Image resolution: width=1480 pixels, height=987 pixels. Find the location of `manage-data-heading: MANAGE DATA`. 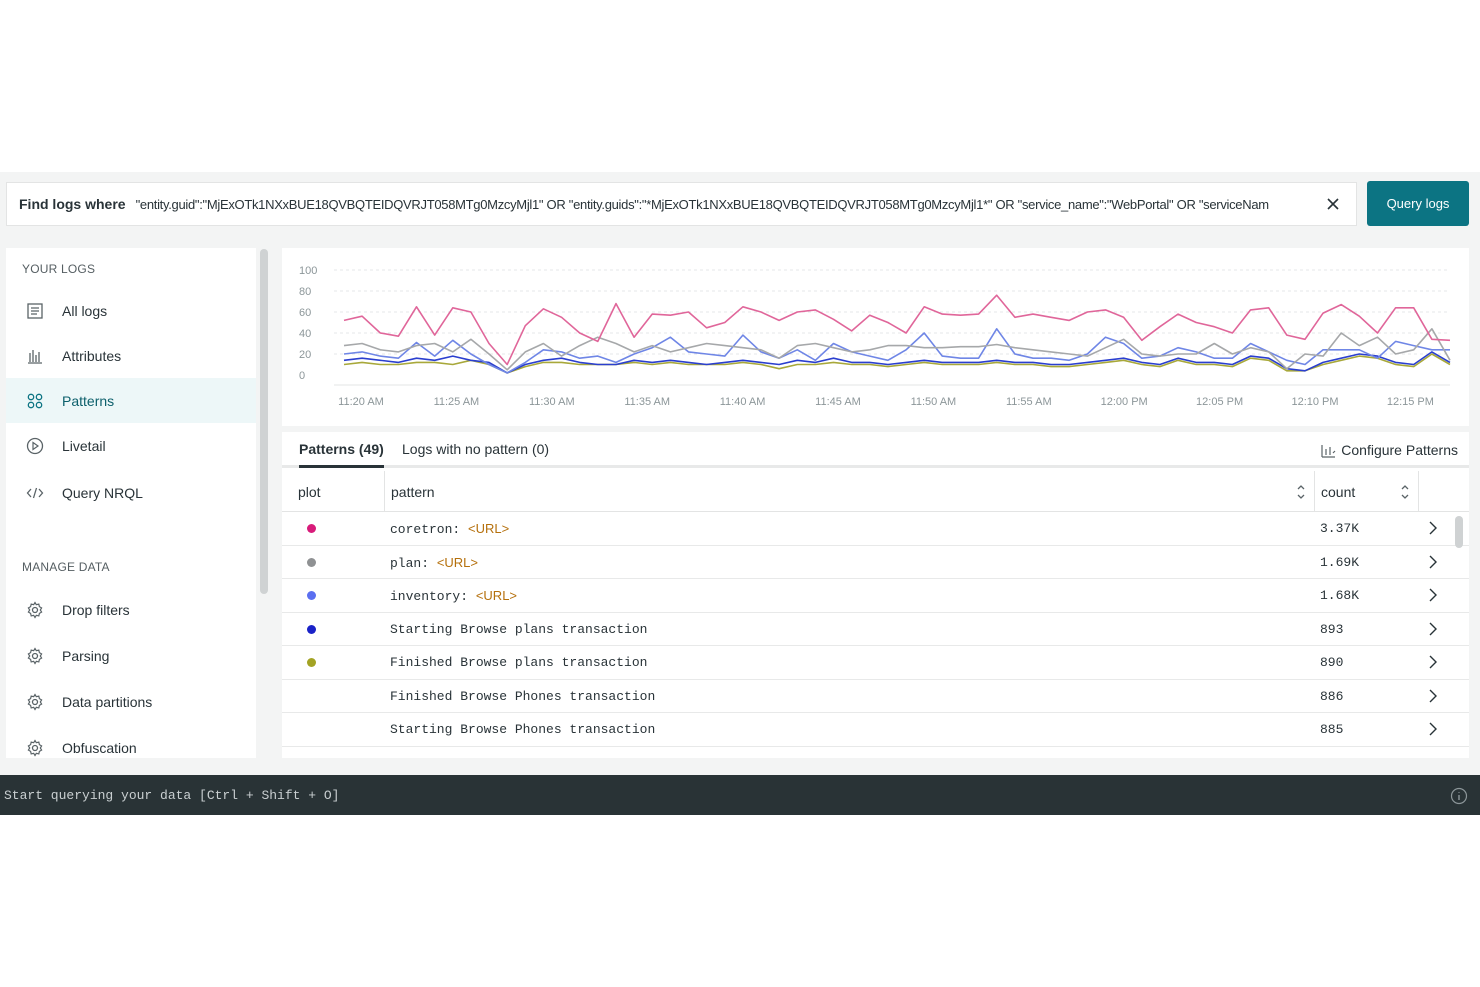

manage-data-heading: MANAGE DATA is located at coordinates (66, 567).